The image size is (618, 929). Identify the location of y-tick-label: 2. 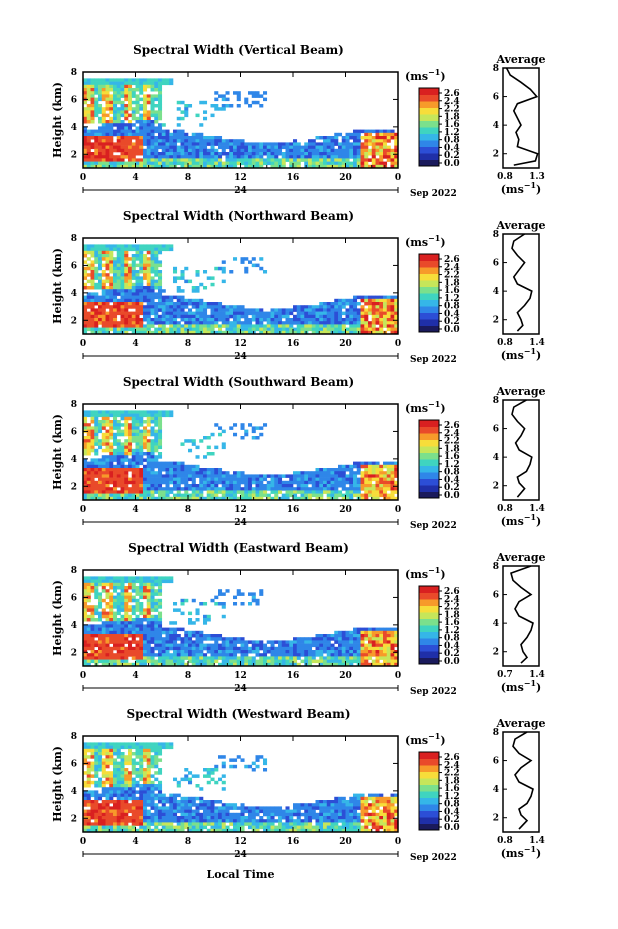
(74, 321).